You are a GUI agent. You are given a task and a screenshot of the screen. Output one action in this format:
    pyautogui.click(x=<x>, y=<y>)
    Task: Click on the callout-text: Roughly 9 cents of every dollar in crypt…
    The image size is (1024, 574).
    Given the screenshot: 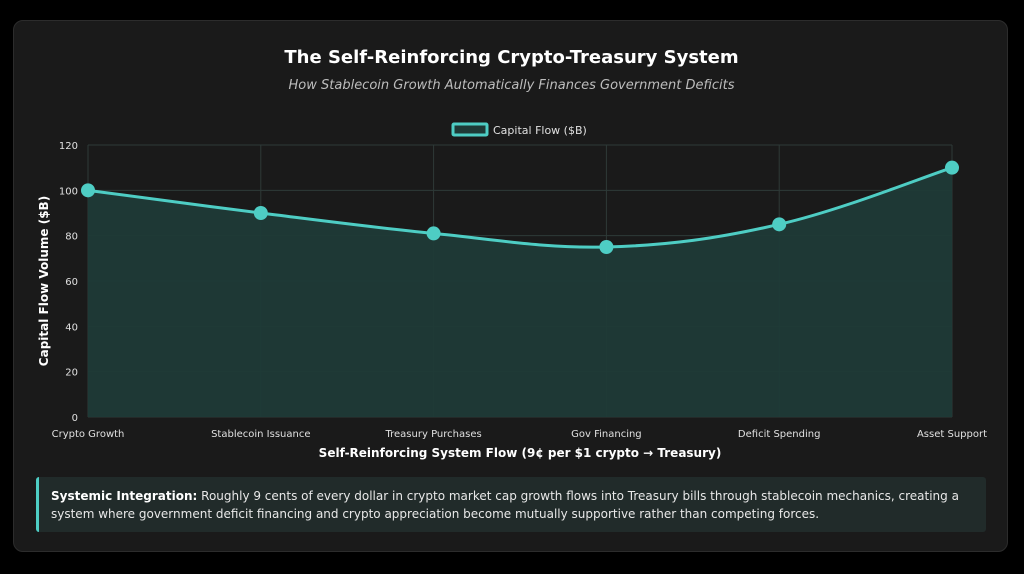 What is the action you would take?
    pyautogui.click(x=505, y=505)
    